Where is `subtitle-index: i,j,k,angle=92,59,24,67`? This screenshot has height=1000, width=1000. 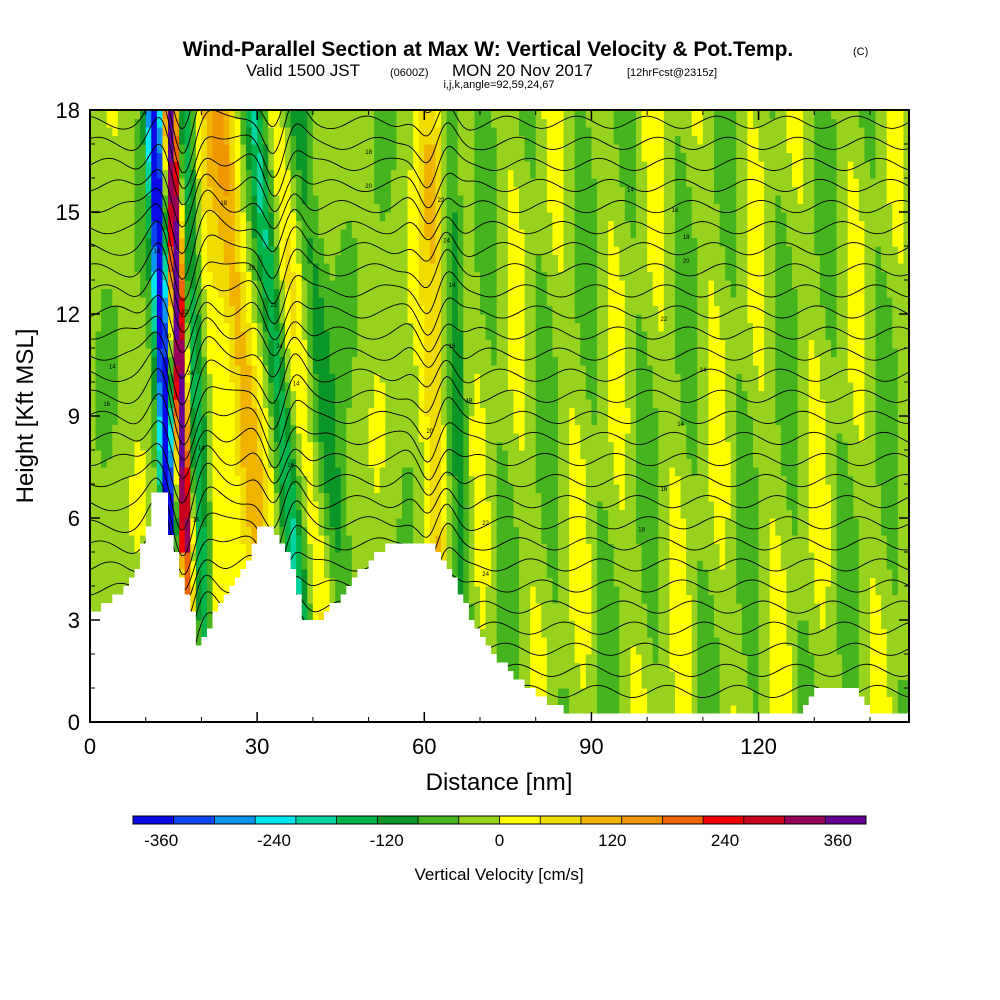 subtitle-index: i,j,k,angle=92,59,24,67 is located at coordinates (498, 85).